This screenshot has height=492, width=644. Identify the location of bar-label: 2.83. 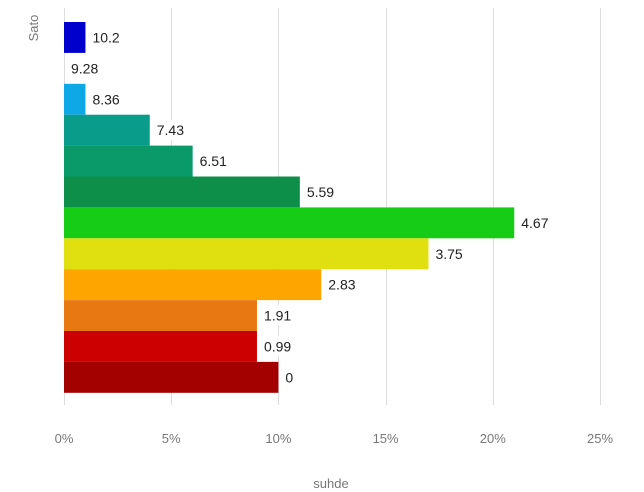
(341, 285).